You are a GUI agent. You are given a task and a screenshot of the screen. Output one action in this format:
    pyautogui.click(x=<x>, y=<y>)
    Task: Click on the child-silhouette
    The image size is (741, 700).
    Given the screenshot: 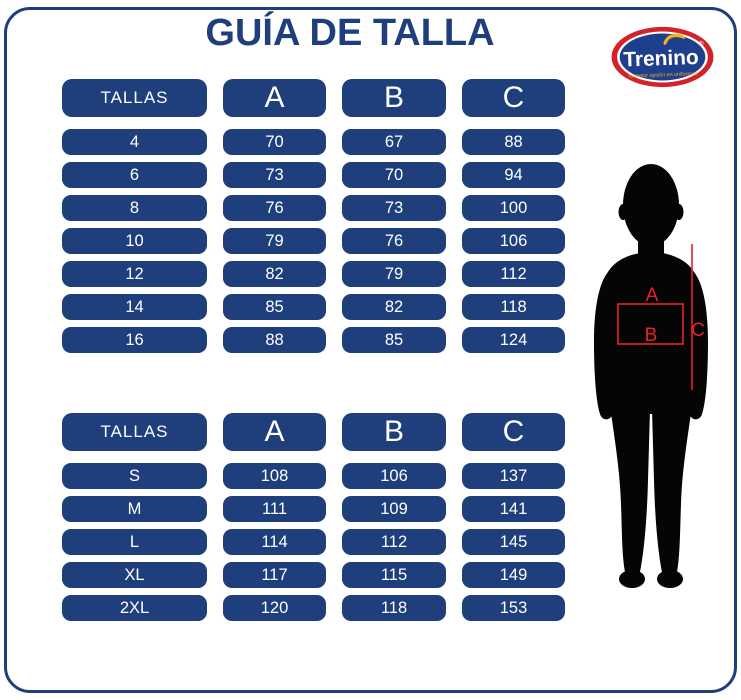 What is the action you would take?
    pyautogui.click(x=651, y=376)
    